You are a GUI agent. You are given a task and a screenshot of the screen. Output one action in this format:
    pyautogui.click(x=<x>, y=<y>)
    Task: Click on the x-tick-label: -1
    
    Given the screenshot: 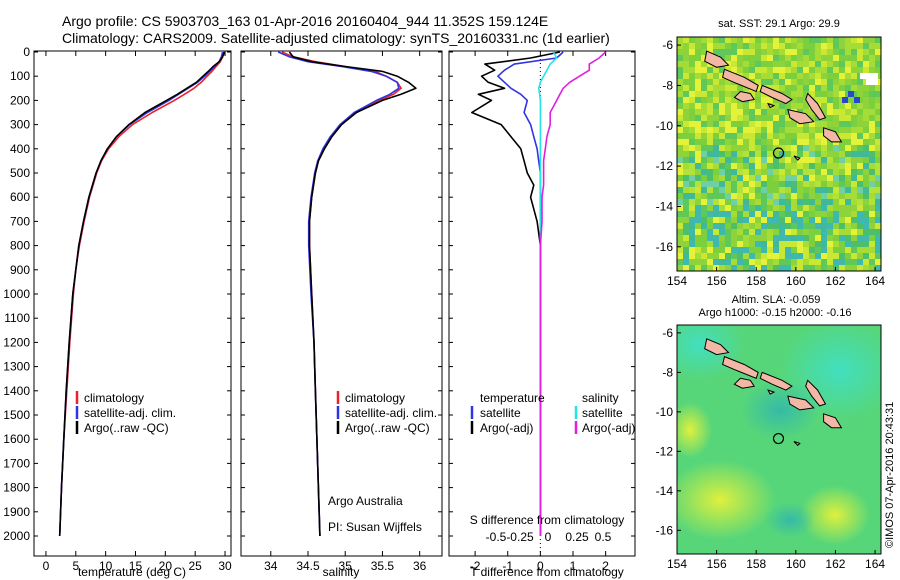 What is the action you would take?
    pyautogui.click(x=507, y=566)
    